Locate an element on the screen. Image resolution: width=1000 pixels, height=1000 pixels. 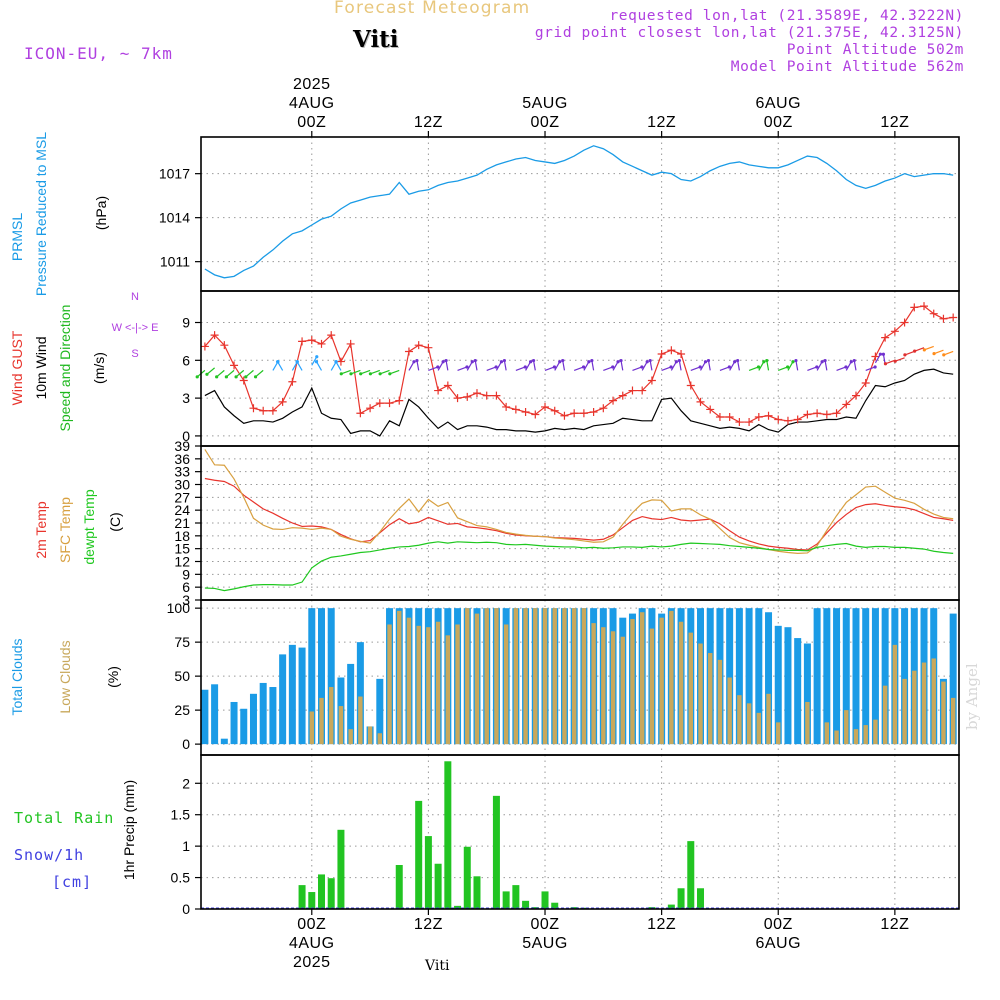
precip-tick-label: 1 is located at coordinates (186, 846).